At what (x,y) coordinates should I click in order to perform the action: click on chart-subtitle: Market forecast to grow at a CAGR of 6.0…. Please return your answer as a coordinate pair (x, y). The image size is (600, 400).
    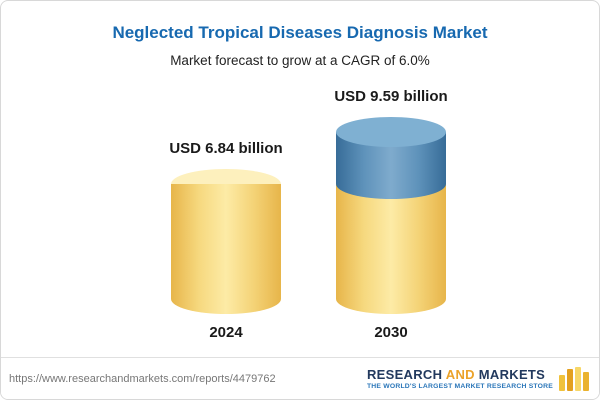
    Looking at the image, I should click on (300, 60).